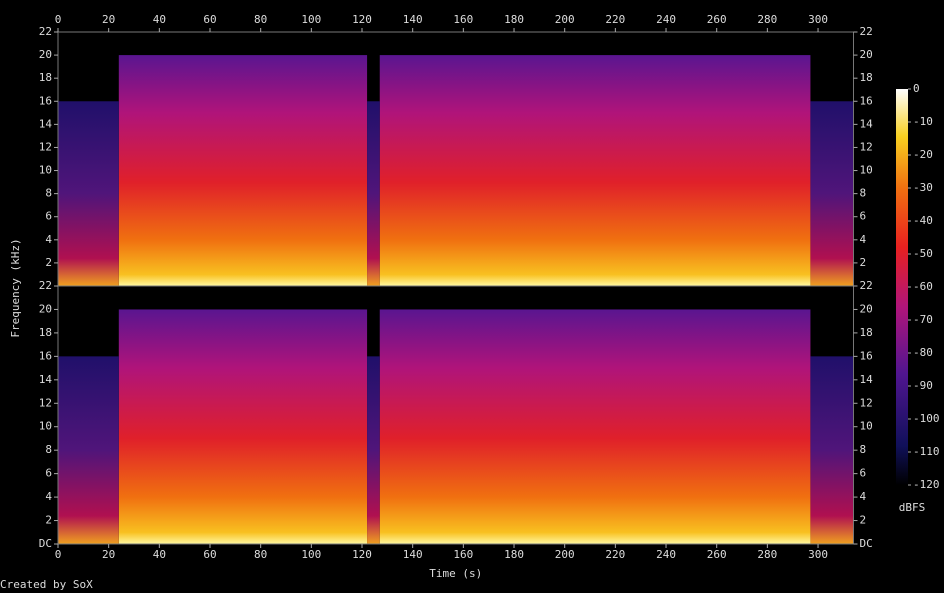 Image resolution: width=944 pixels, height=593 pixels. What do you see at coordinates (362, 554) in the screenshot?
I see `x-tick-label: 120` at bounding box center [362, 554].